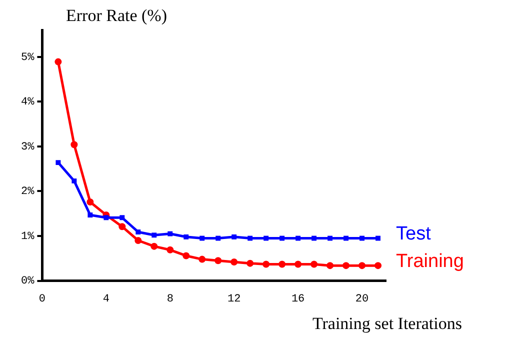 This screenshot has width=506, height=348. What do you see at coordinates (362, 299) in the screenshot?
I see `x-tick-label: 20` at bounding box center [362, 299].